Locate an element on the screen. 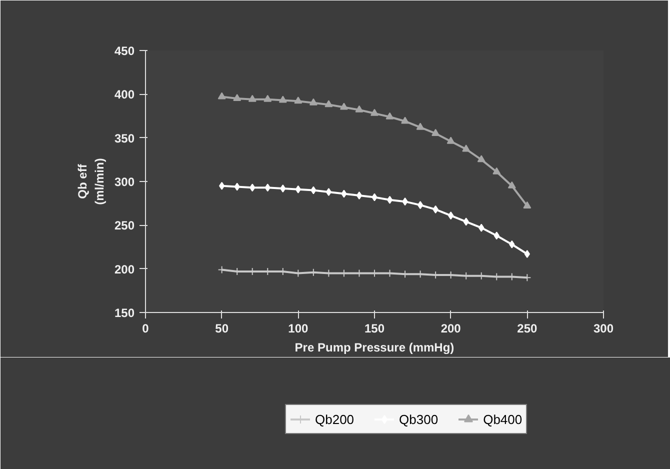 The width and height of the screenshot is (670, 469). x-tick-label: 50 is located at coordinates (222, 329).